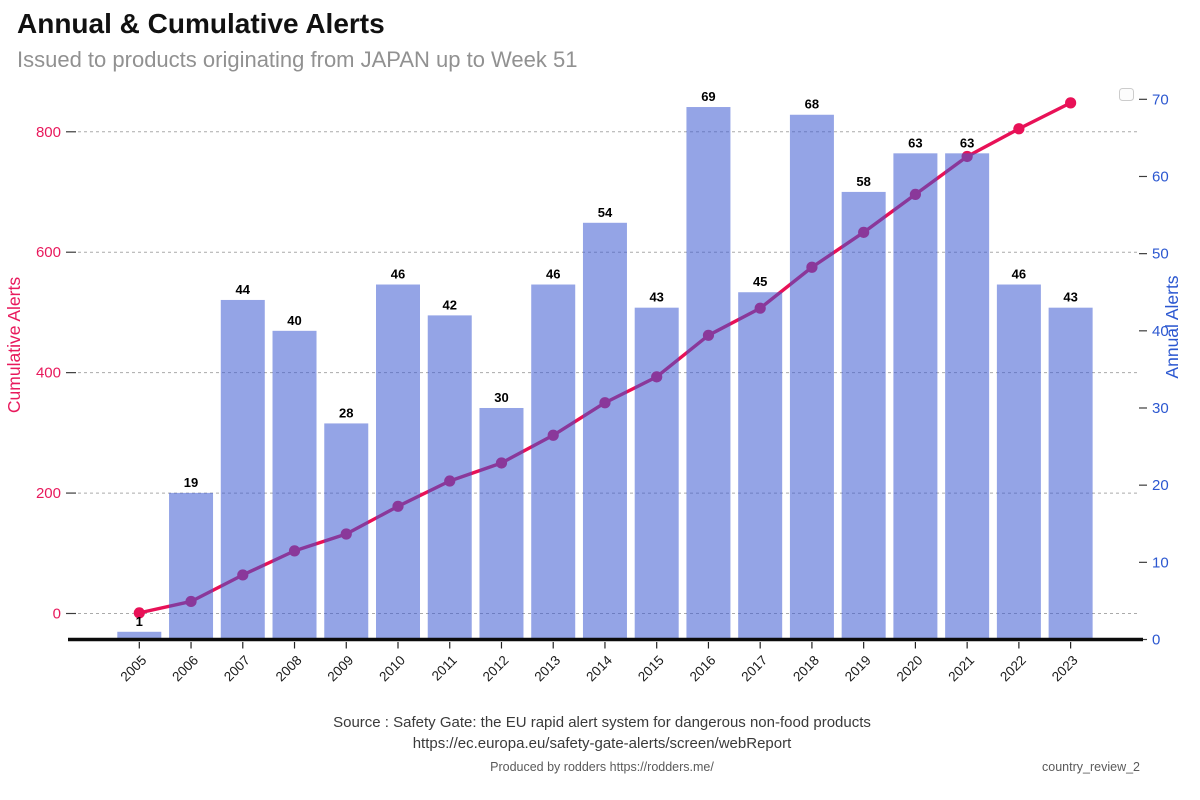  I want to click on left-axis-tick-label: 800, so click(48, 132).